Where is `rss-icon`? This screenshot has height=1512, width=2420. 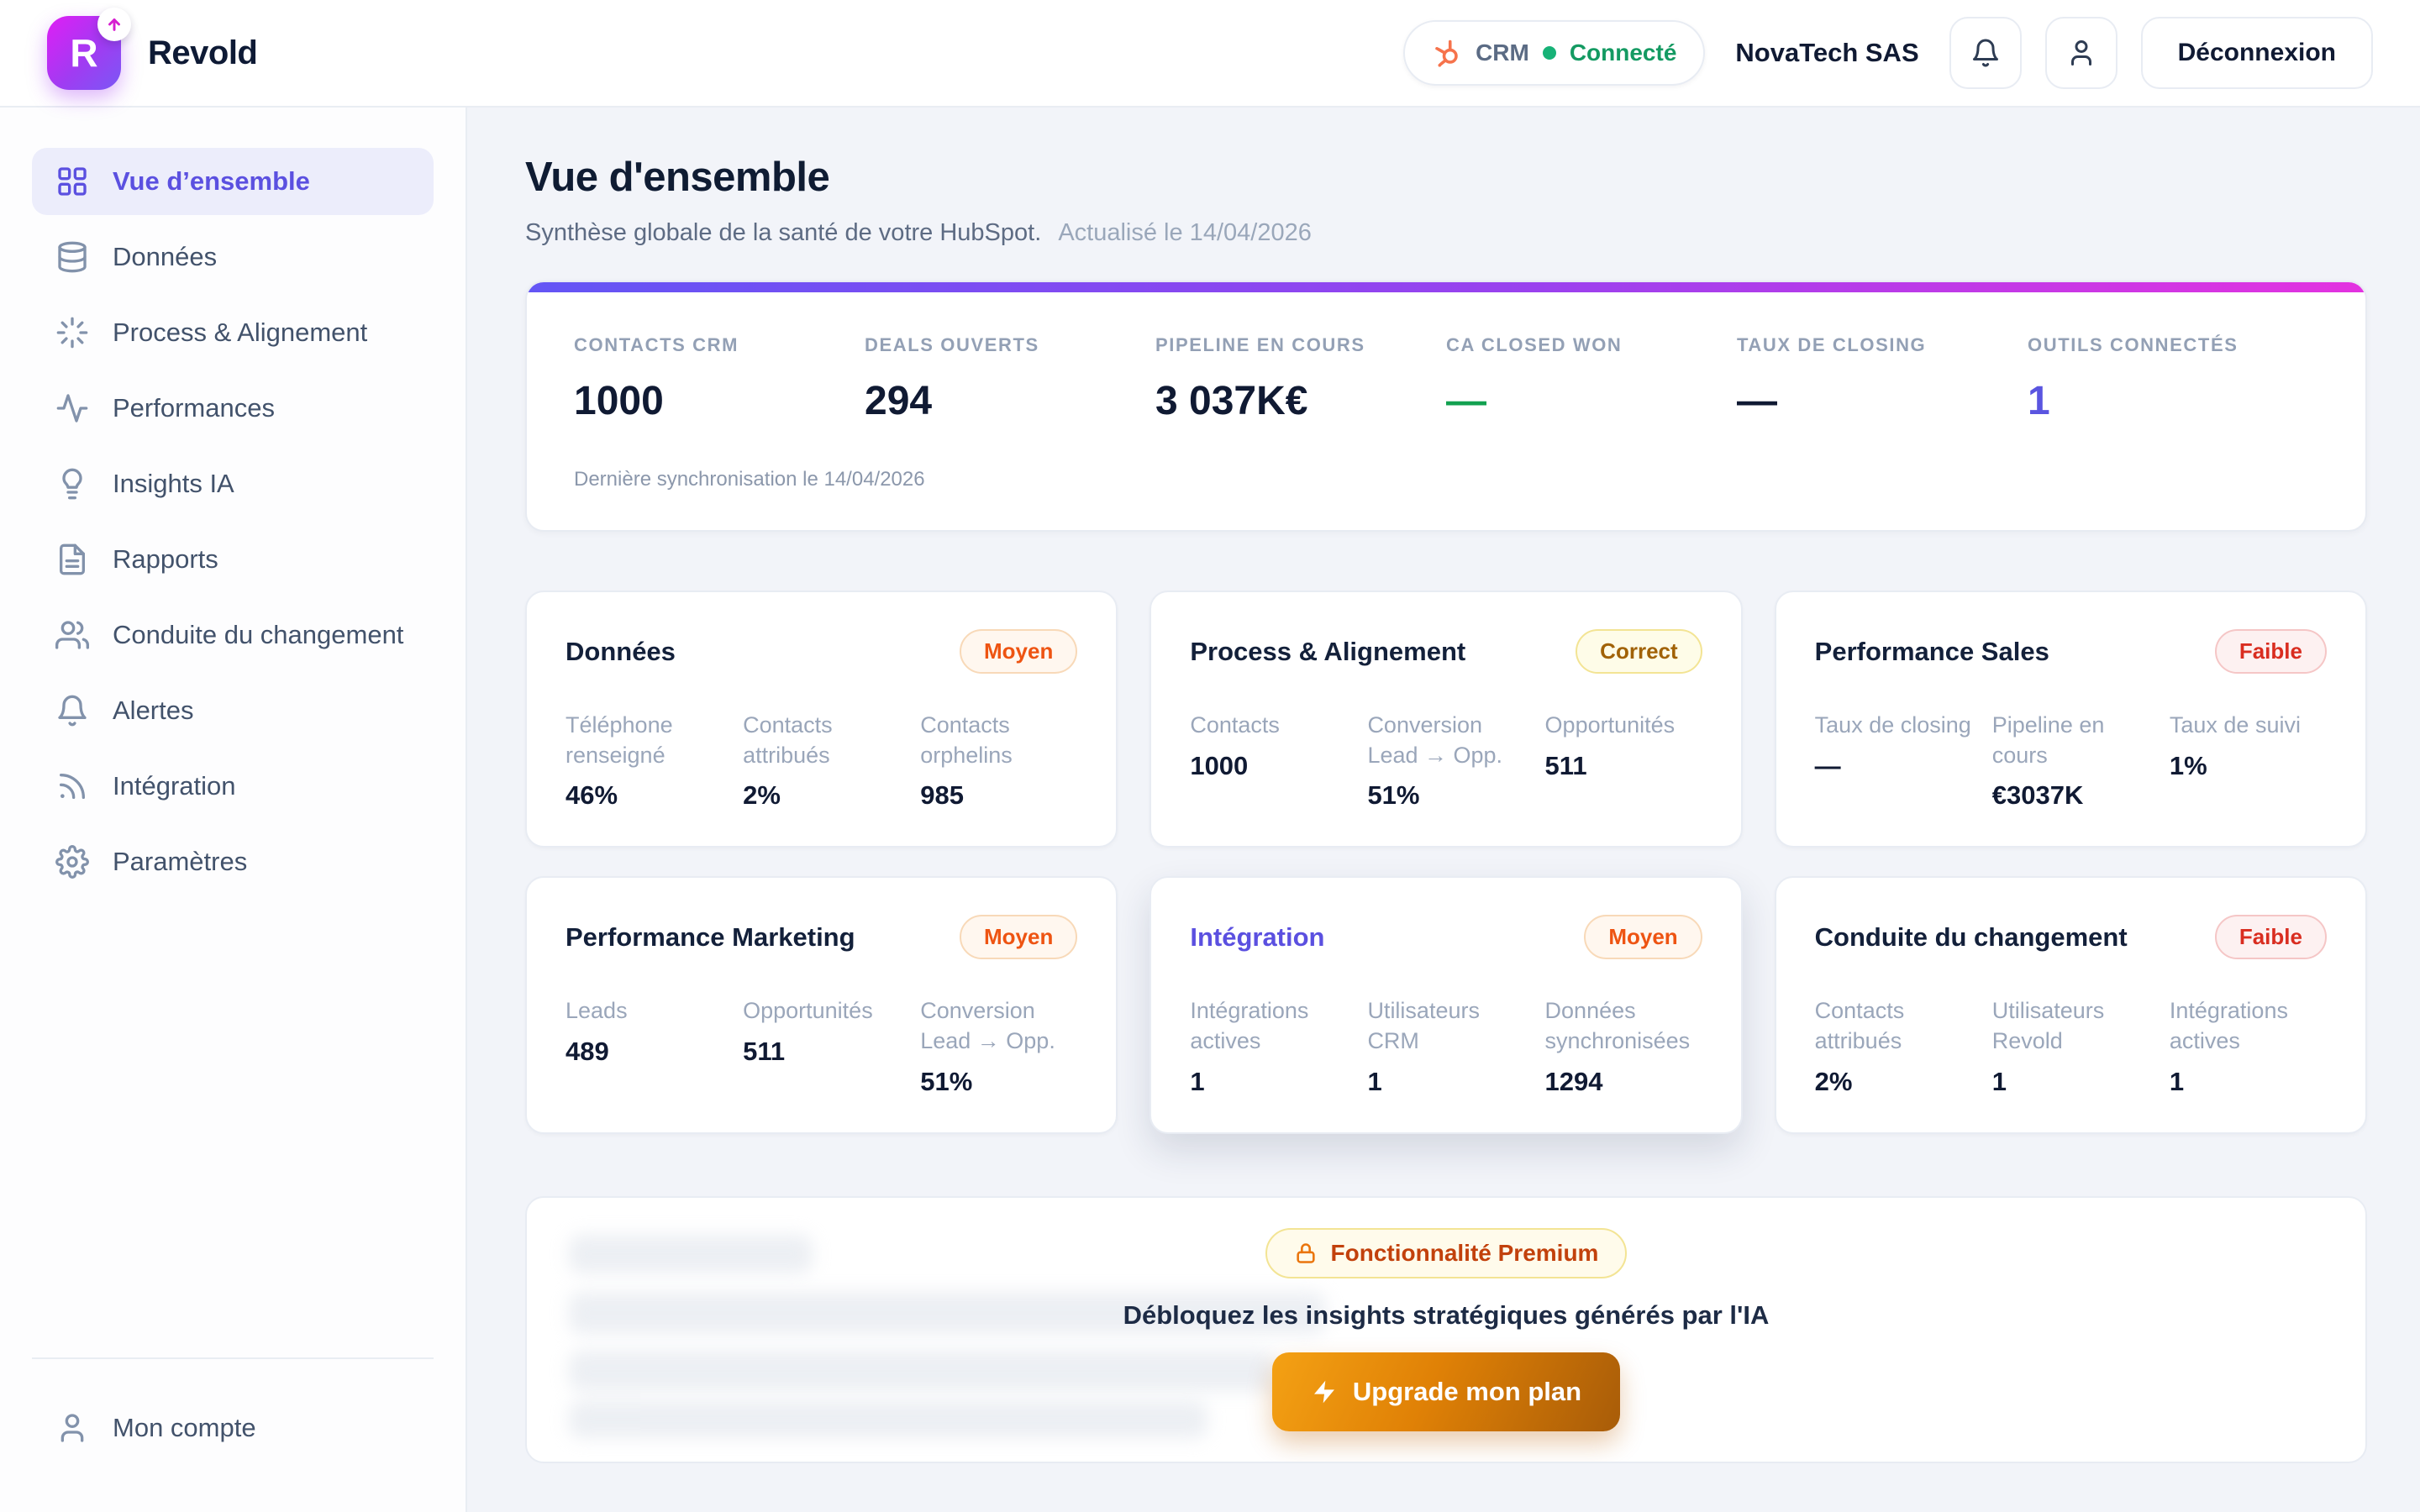 rss-icon is located at coordinates (72, 786).